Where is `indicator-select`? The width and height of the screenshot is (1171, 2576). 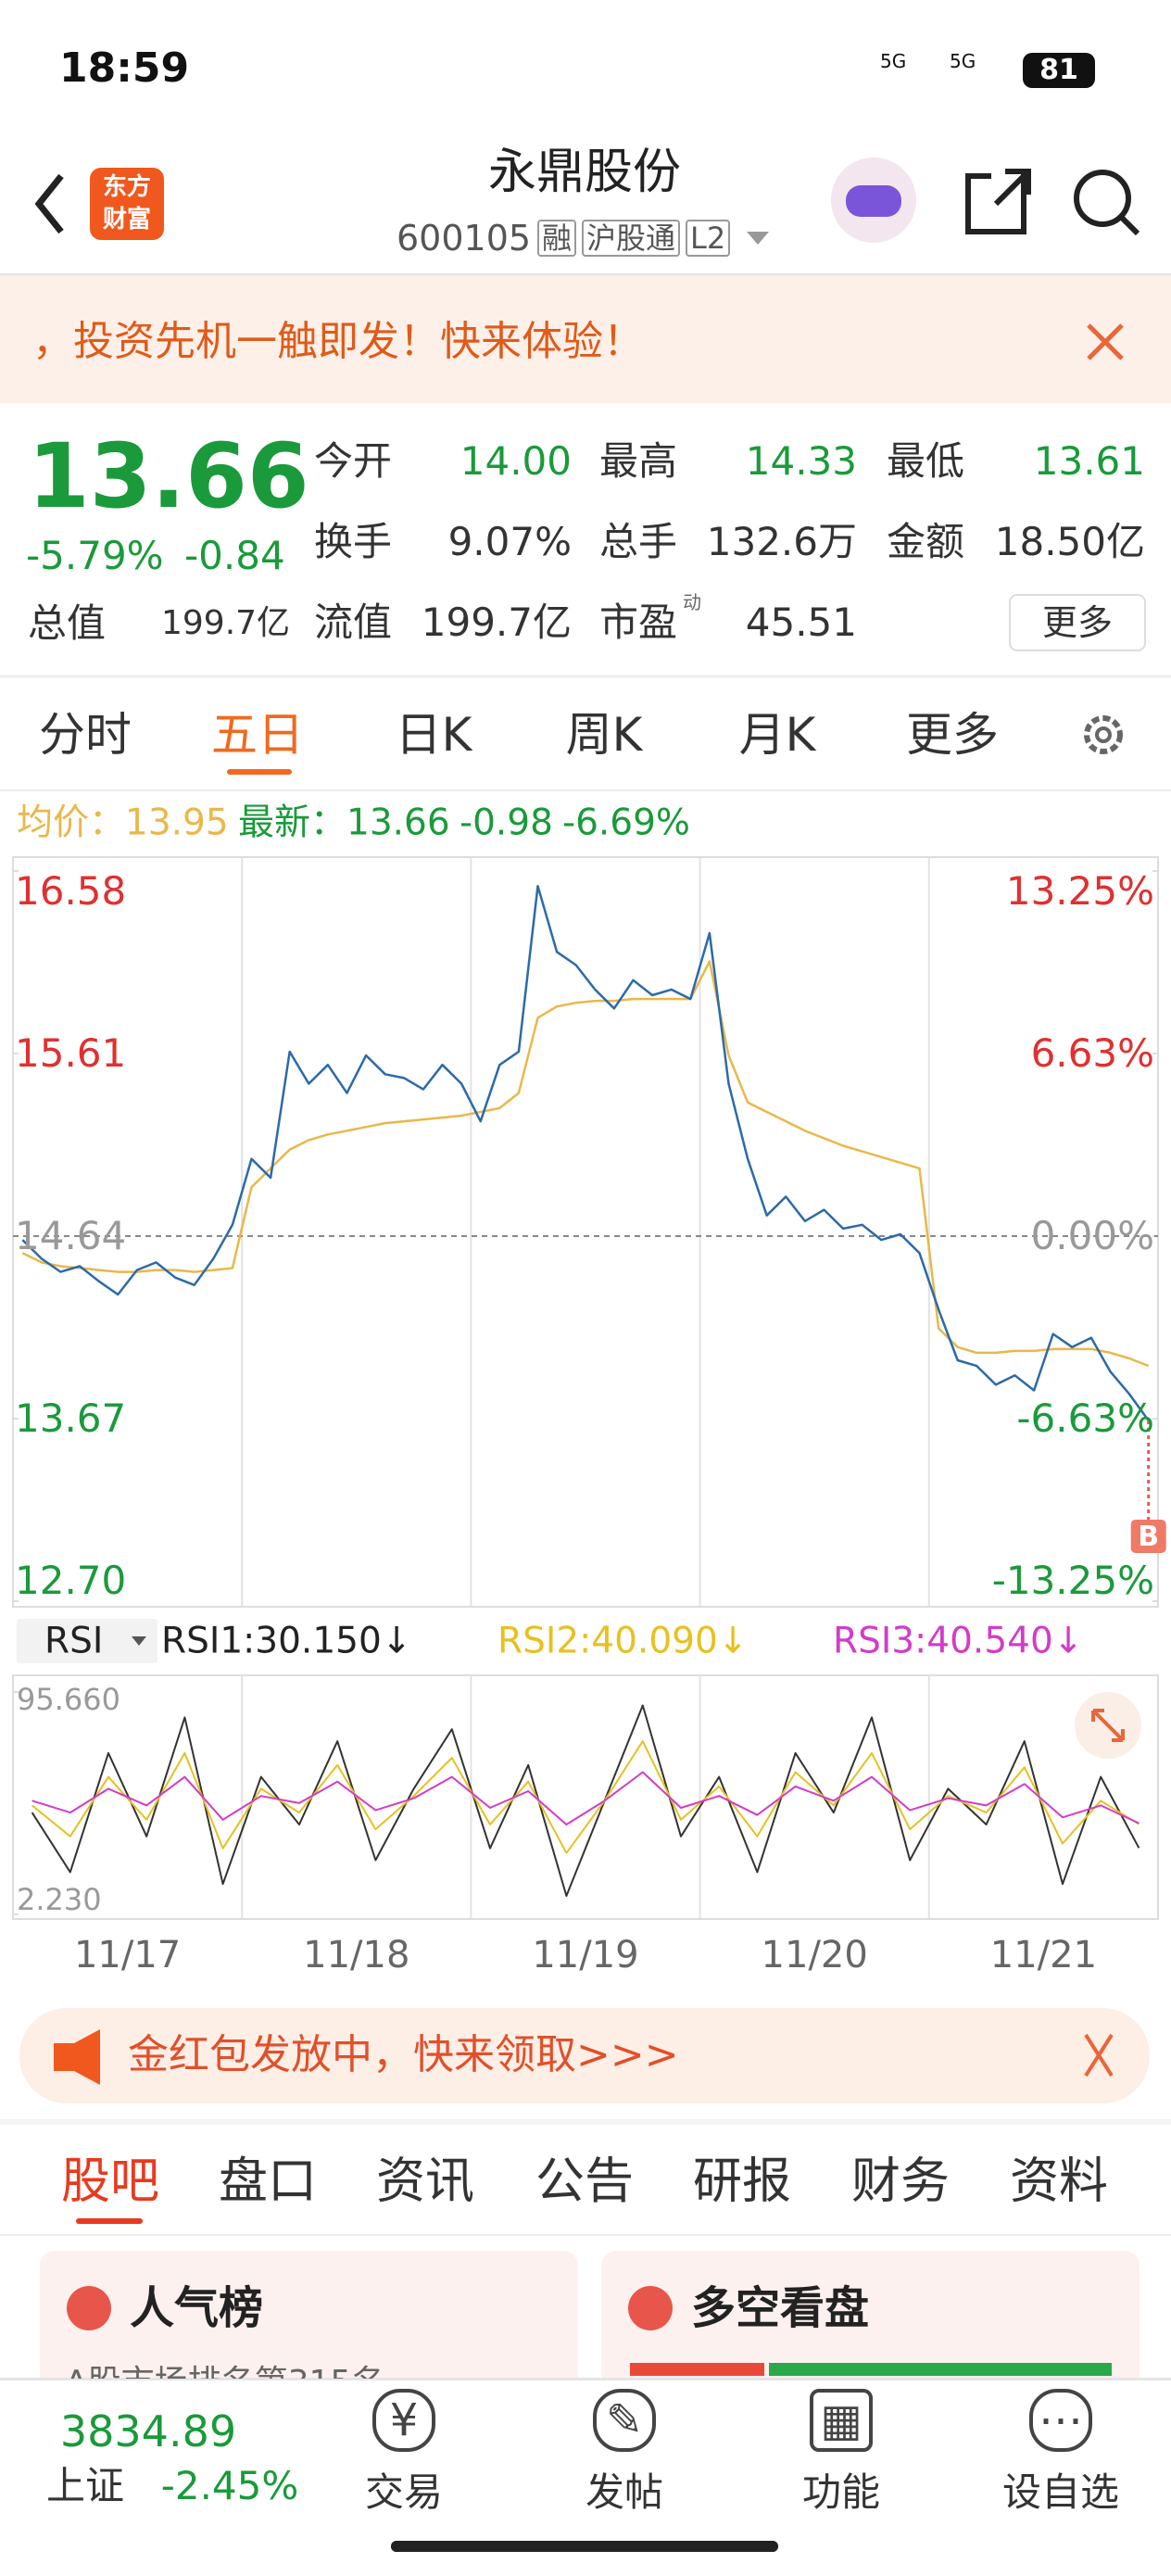 indicator-select is located at coordinates (87, 1641).